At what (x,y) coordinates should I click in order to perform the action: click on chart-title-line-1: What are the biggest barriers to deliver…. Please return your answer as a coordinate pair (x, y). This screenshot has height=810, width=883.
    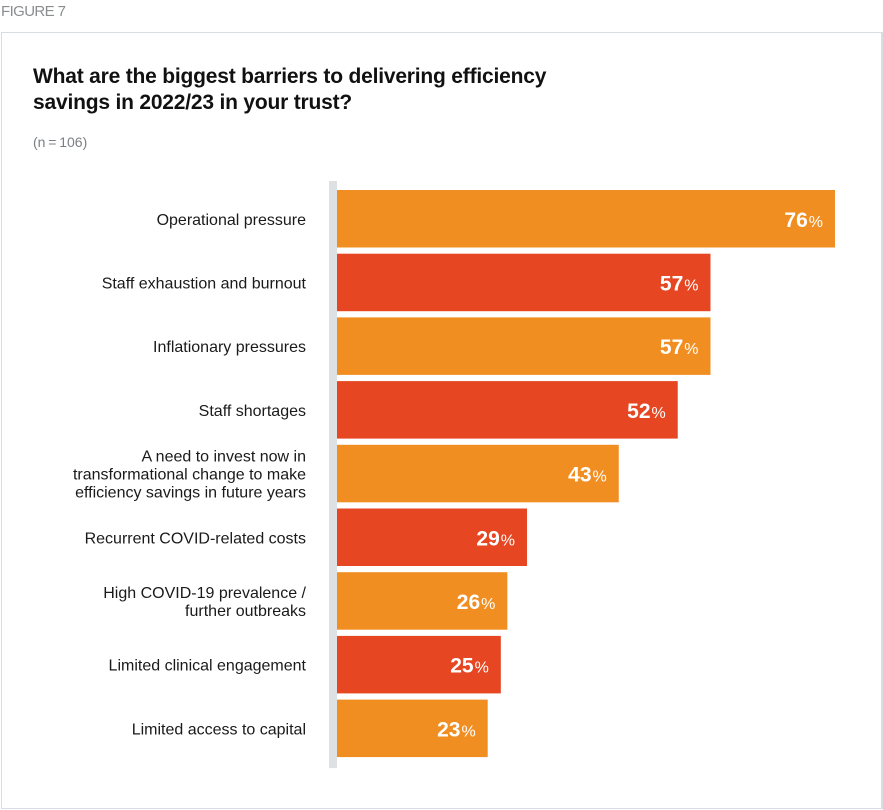
    Looking at the image, I should click on (290, 76).